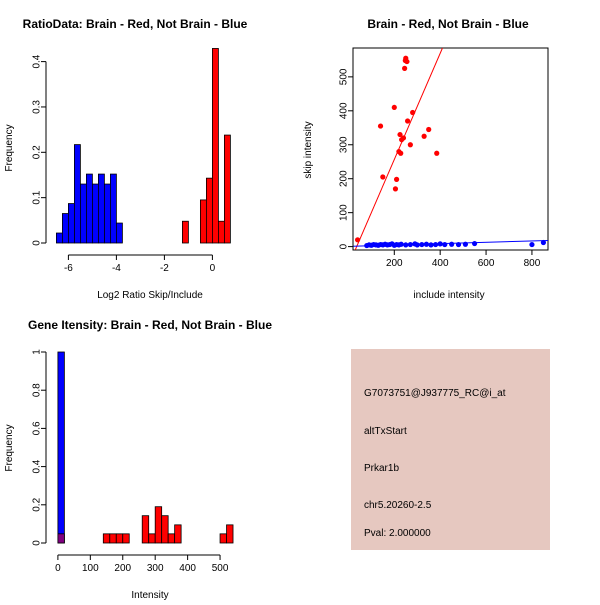 The width and height of the screenshot is (600, 605). What do you see at coordinates (116, 268) in the screenshot?
I see `ratio-histogram-x-tick-label: -4` at bounding box center [116, 268].